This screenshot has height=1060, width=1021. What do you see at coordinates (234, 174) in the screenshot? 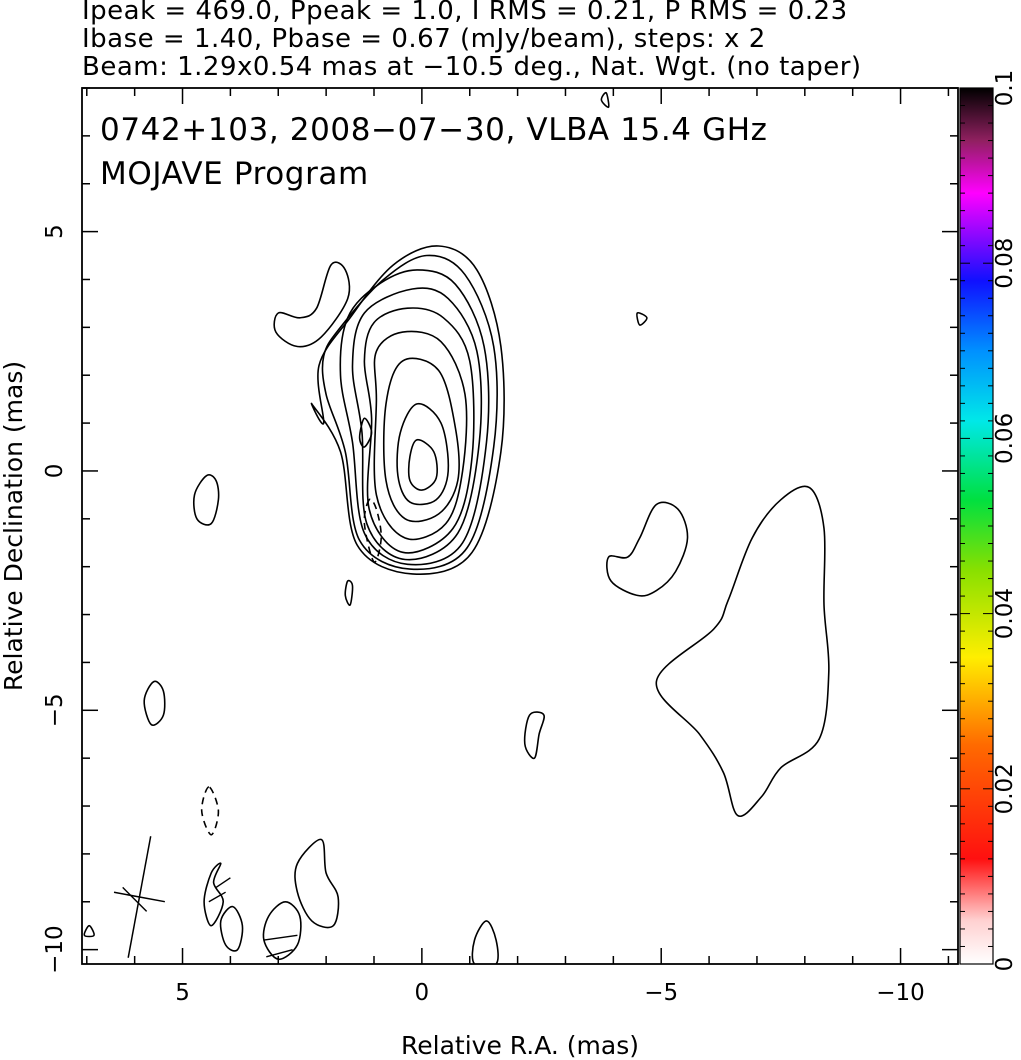
I see `plot-title-program: MOJAVE Program` at bounding box center [234, 174].